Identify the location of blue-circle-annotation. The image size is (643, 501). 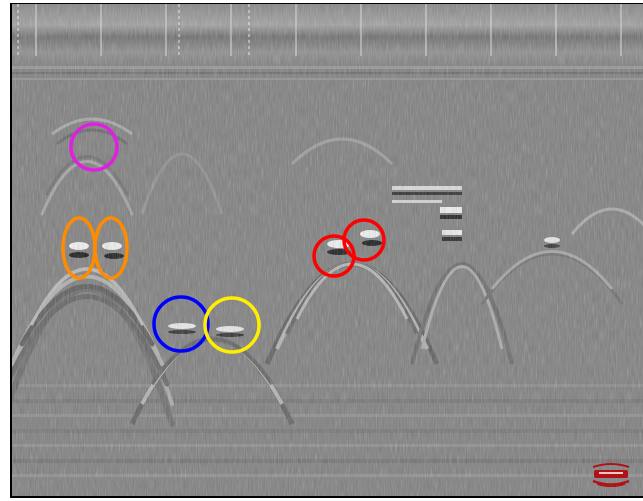
(181, 324).